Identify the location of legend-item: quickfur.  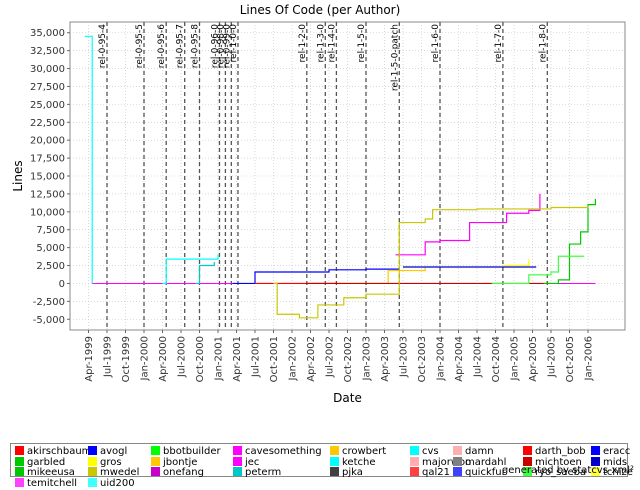
(479, 473).